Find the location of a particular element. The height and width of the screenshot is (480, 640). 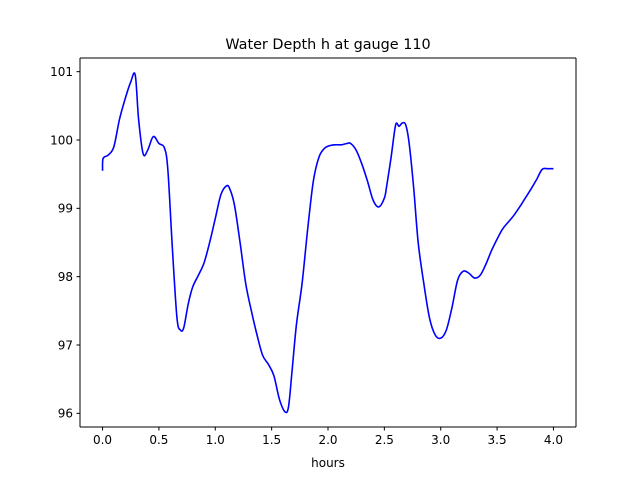

y-tick-label: 100 is located at coordinates (61, 140).